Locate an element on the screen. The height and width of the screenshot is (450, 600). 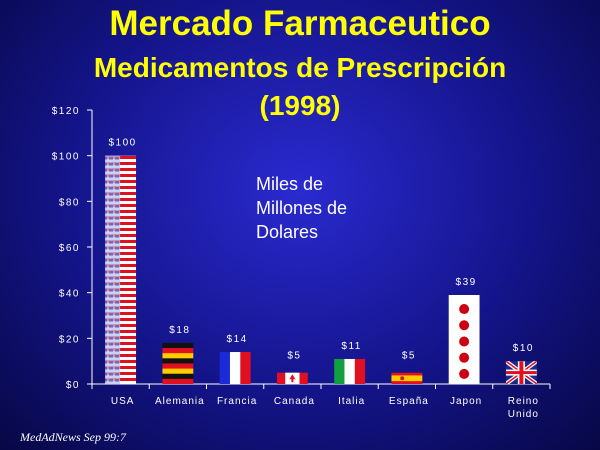
x-tick-label: Reino is located at coordinates (523, 401).